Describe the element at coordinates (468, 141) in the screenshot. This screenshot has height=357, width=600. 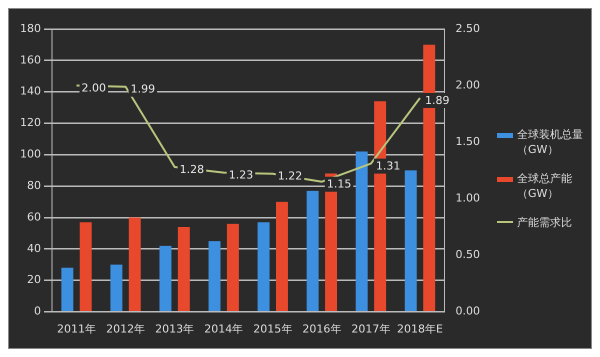
I see `y2-tick-label: 1.50` at that location.